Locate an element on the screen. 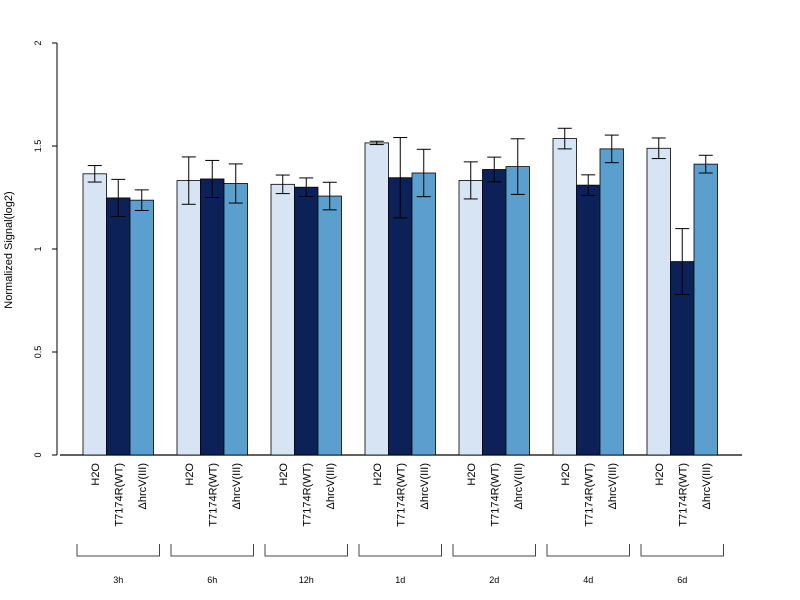 The height and width of the screenshot is (600, 800). group-label: 6d is located at coordinates (682, 580).